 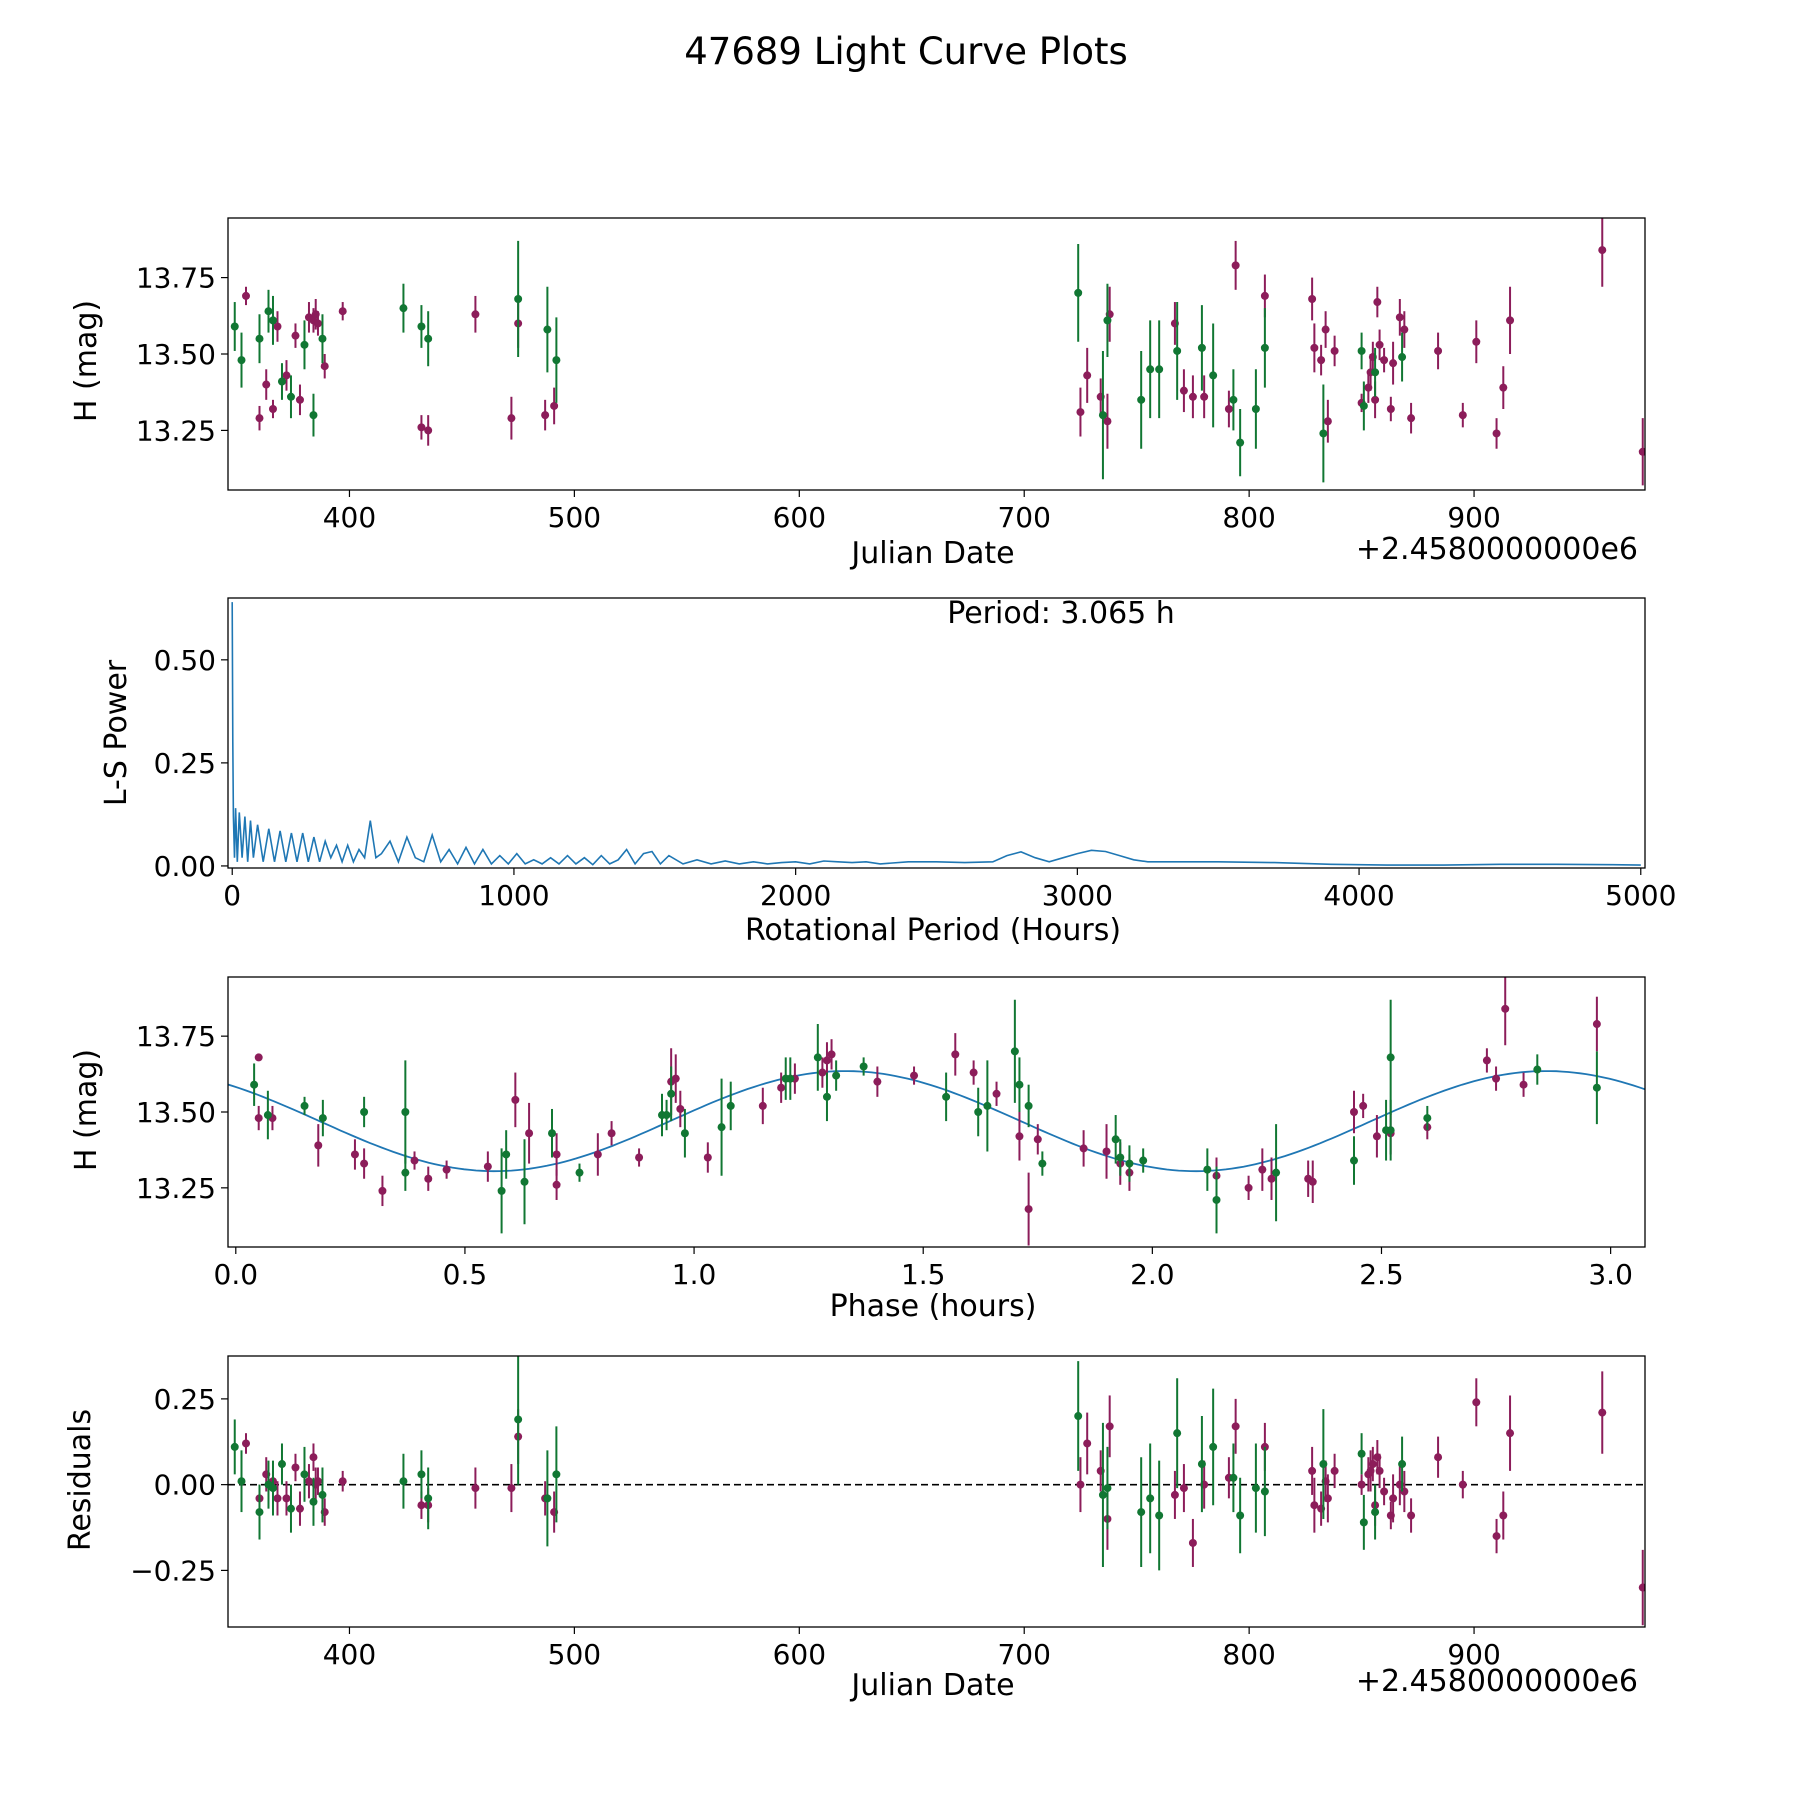 What do you see at coordinates (1358, 895) in the screenshot?
I see `periodogram-xtick-label: 4000` at bounding box center [1358, 895].